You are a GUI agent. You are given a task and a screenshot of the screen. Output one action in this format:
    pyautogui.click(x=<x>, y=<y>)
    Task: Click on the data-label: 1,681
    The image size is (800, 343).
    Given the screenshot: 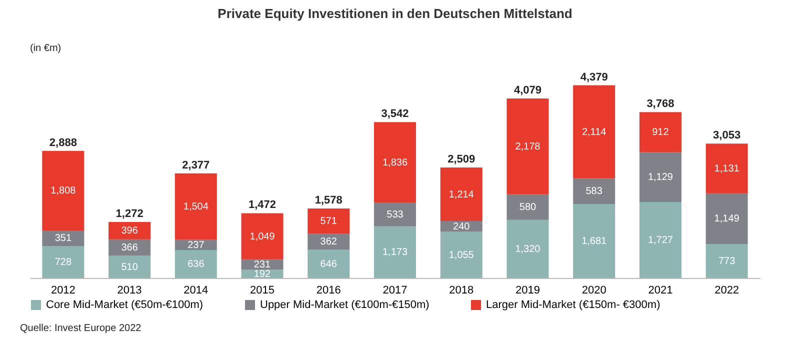 What is the action you would take?
    pyautogui.click(x=595, y=241)
    